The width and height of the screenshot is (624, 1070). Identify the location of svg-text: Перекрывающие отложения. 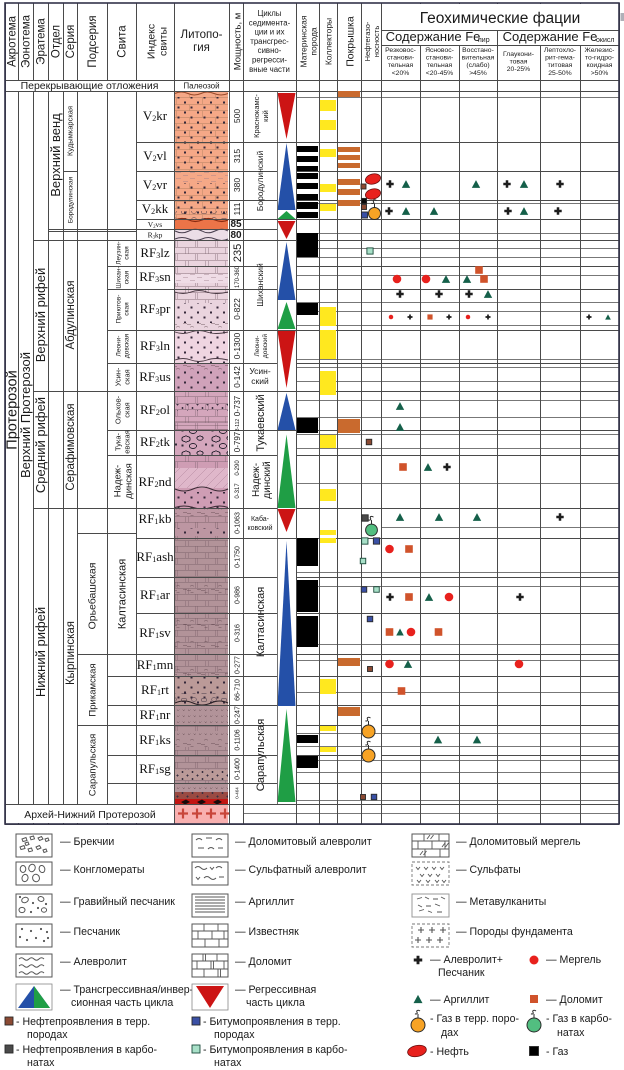
(90, 86).